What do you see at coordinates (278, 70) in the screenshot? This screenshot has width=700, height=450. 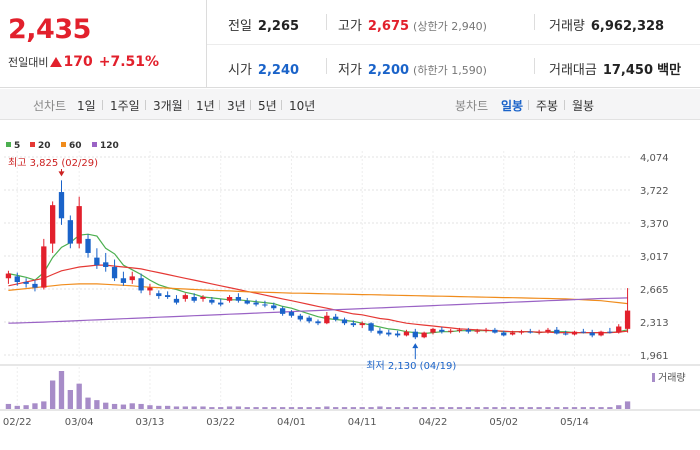 I see `open-value: 2,240` at bounding box center [278, 70].